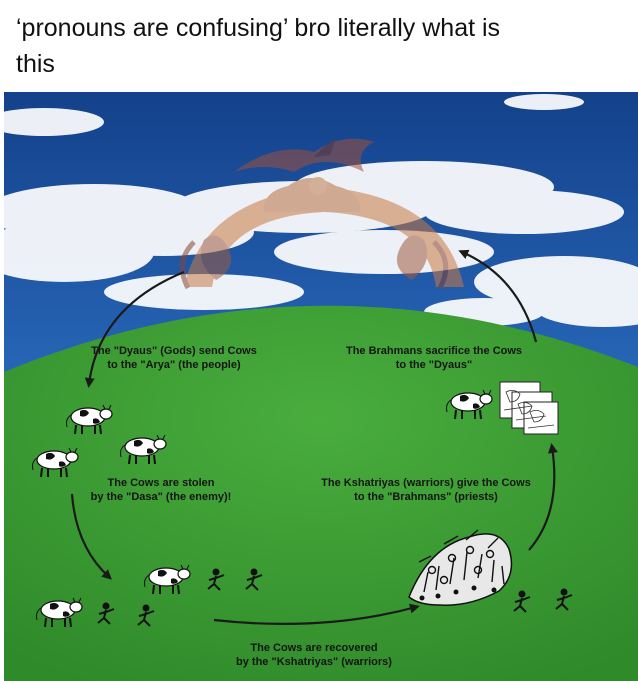 The image size is (638, 681). I want to click on arrow-gods-to-arya, so click(134, 329).